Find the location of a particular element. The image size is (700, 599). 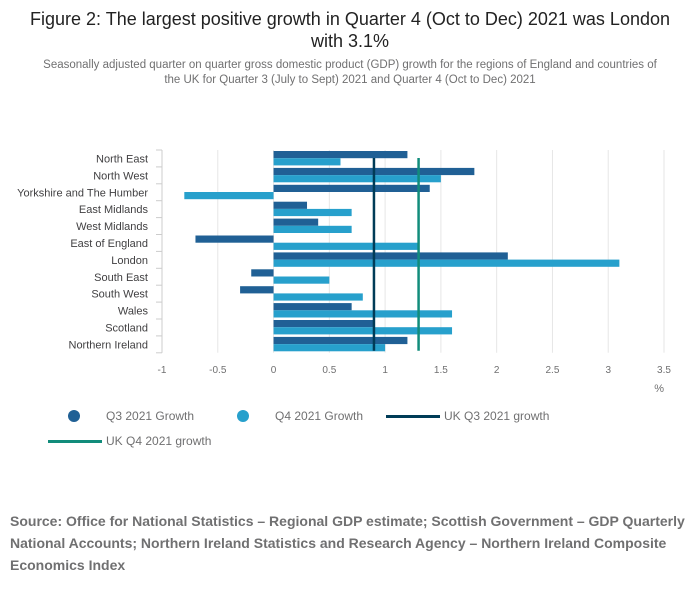

category-label: Wales is located at coordinates (133, 312).